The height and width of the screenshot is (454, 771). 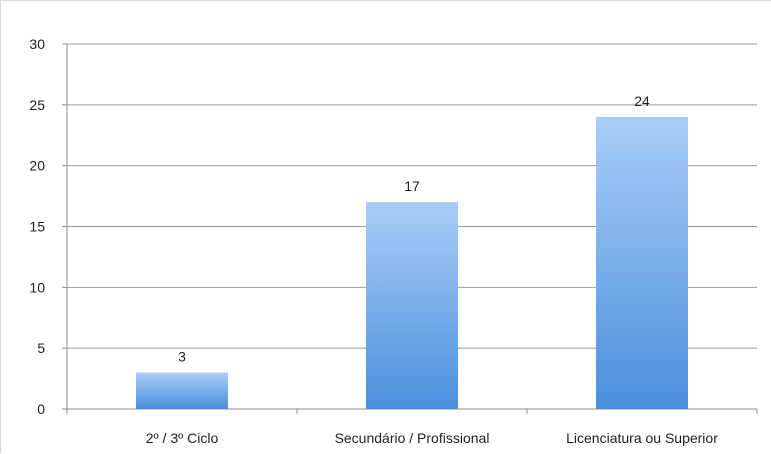 What do you see at coordinates (412, 186) in the screenshot?
I see `data-label-1: 17` at bounding box center [412, 186].